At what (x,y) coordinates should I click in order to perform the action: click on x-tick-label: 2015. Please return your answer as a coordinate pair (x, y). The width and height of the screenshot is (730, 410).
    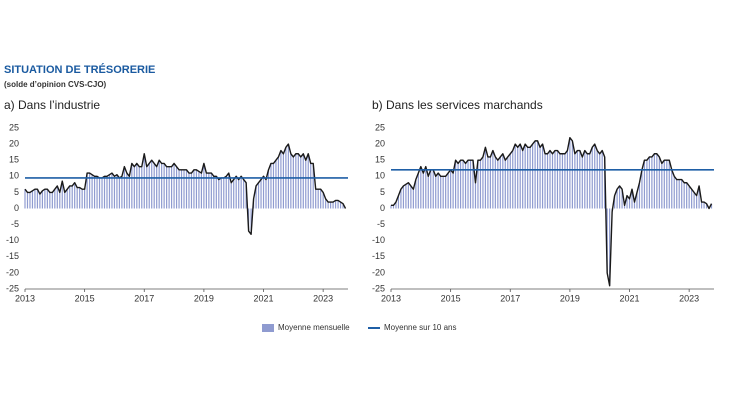
    Looking at the image, I should click on (85, 298).